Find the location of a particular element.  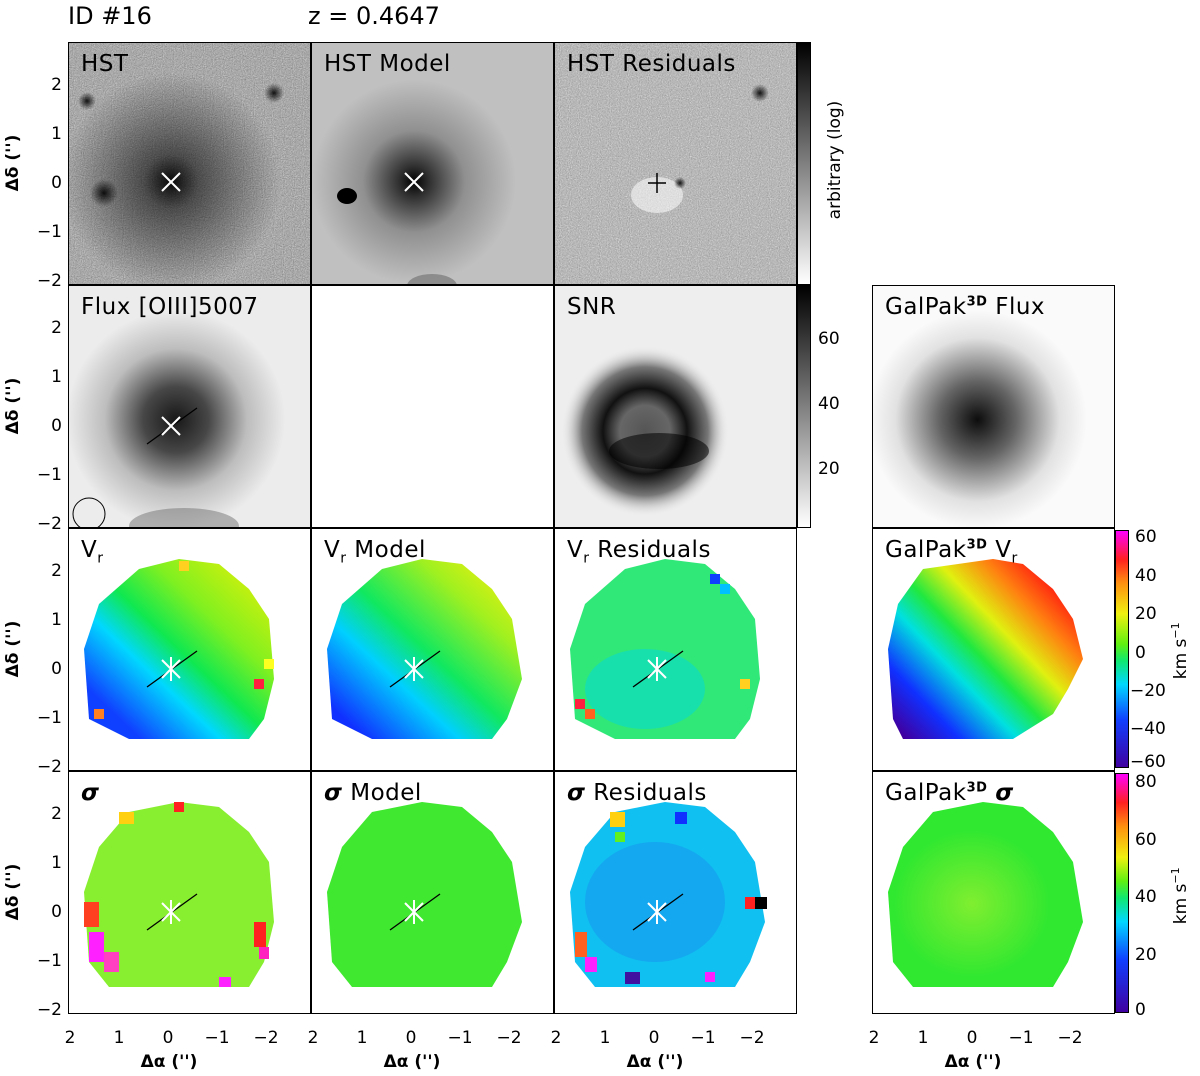

colorbar-sigma-tick: 60 is located at coordinates (1146, 840).